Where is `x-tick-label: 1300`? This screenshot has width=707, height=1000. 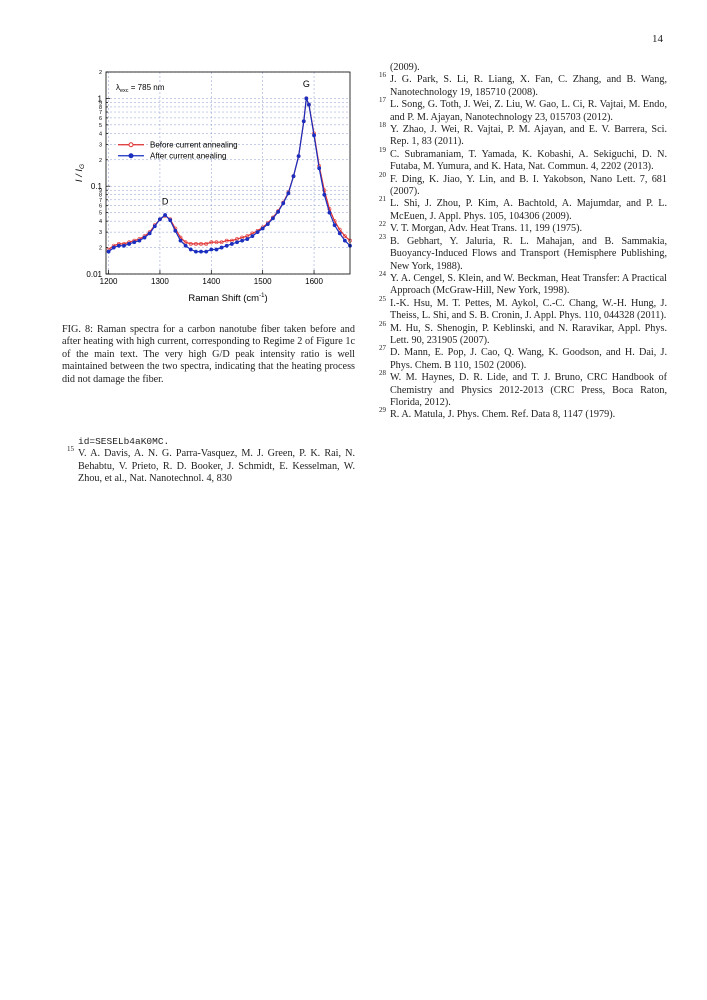 x-tick-label: 1300 is located at coordinates (160, 281).